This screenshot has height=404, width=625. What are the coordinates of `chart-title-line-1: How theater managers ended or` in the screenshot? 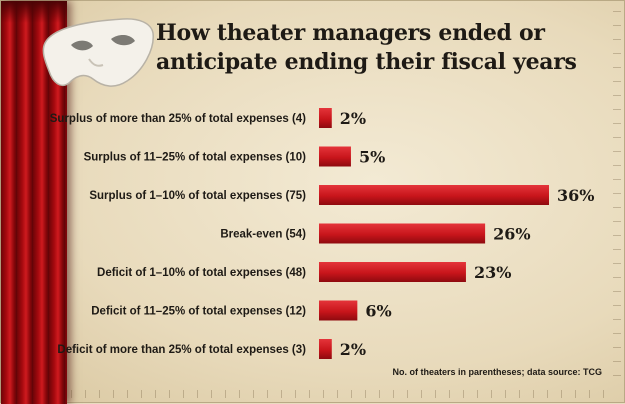 It's located at (350, 33).